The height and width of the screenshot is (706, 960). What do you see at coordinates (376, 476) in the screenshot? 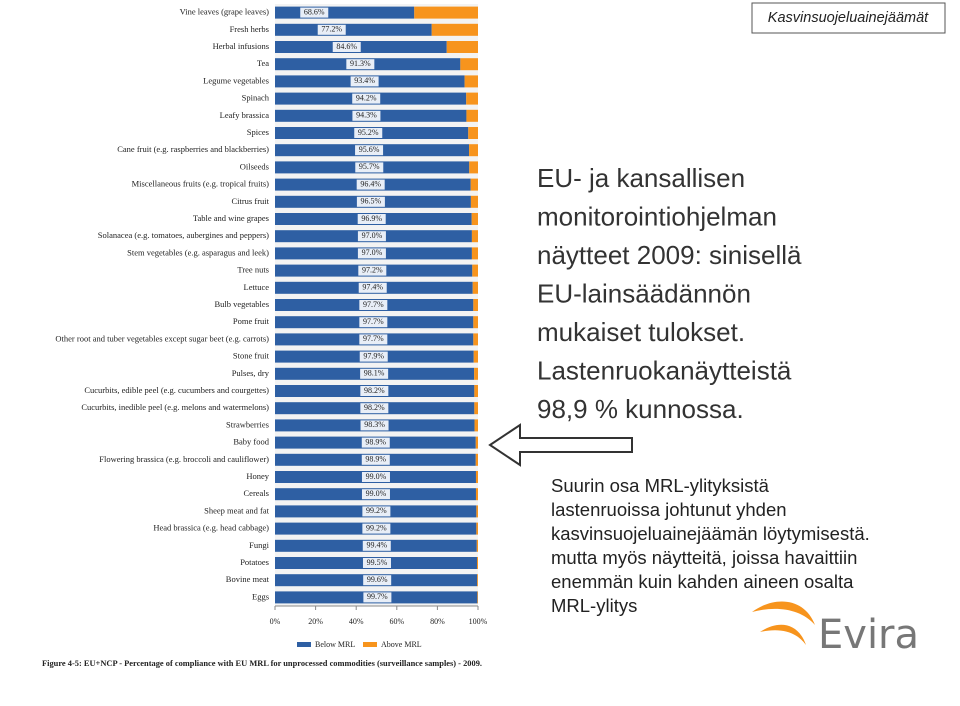
I see `value-label: 99.0%` at bounding box center [376, 476].